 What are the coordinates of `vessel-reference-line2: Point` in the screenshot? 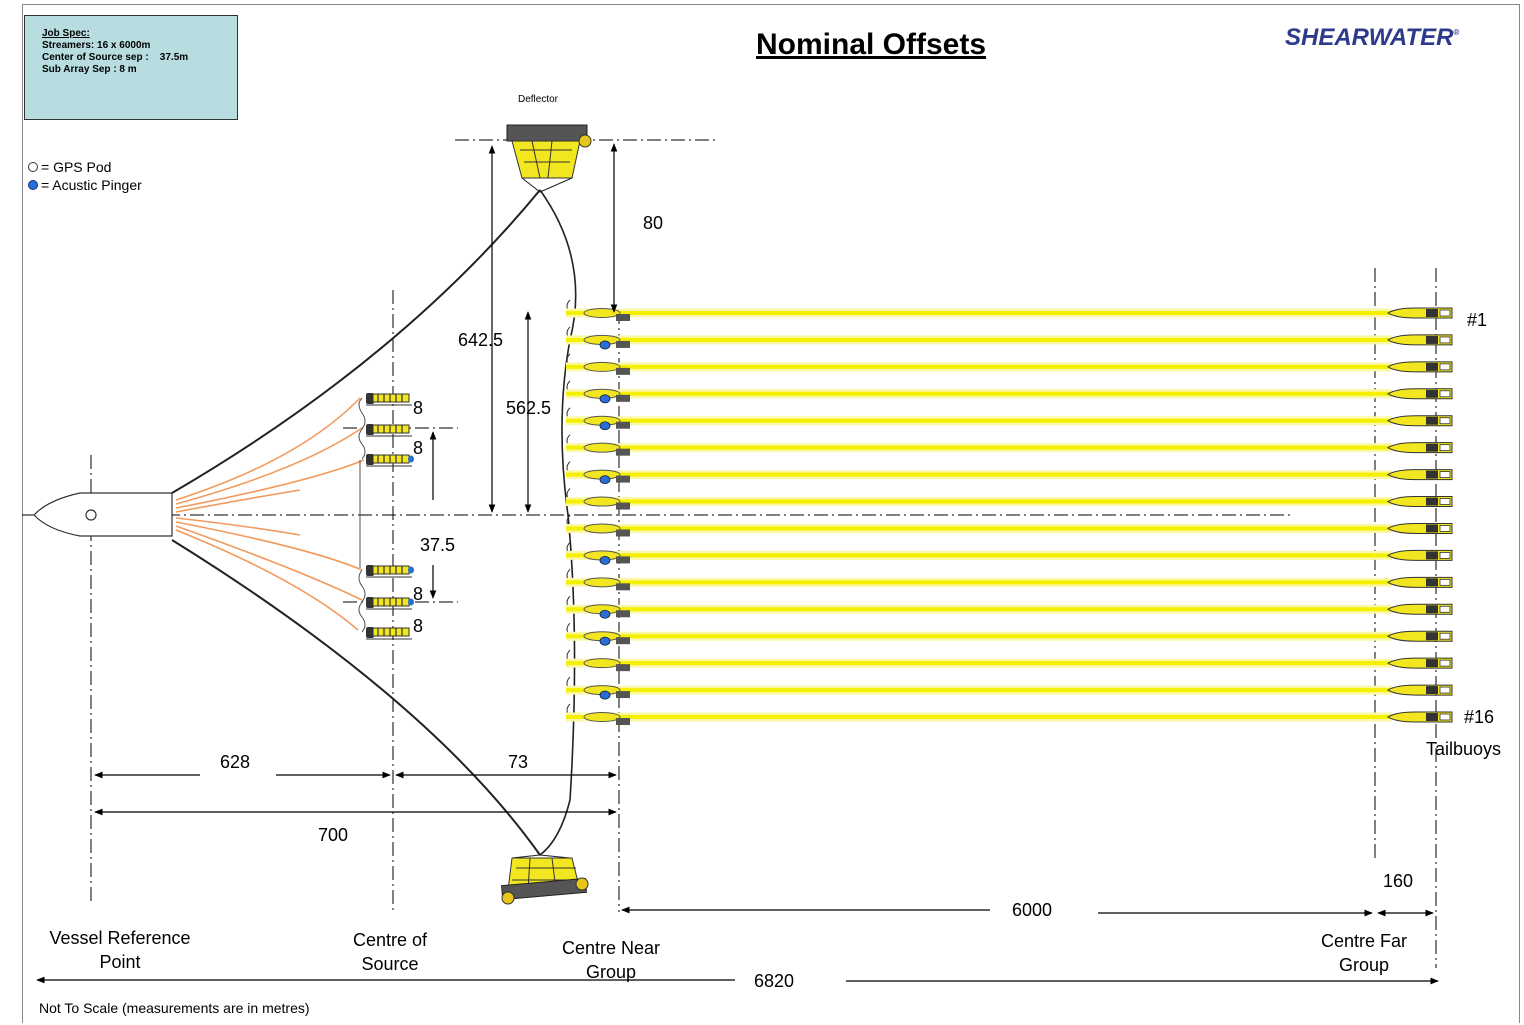 It's located at (120, 962).